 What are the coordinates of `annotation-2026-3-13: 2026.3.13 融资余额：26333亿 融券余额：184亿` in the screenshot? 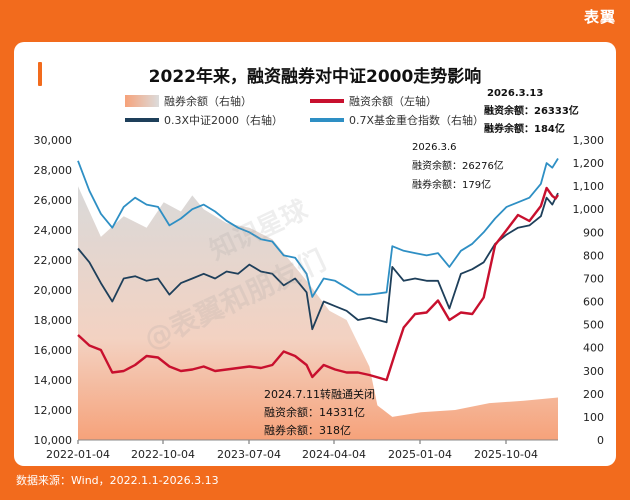 It's located at (531, 111).